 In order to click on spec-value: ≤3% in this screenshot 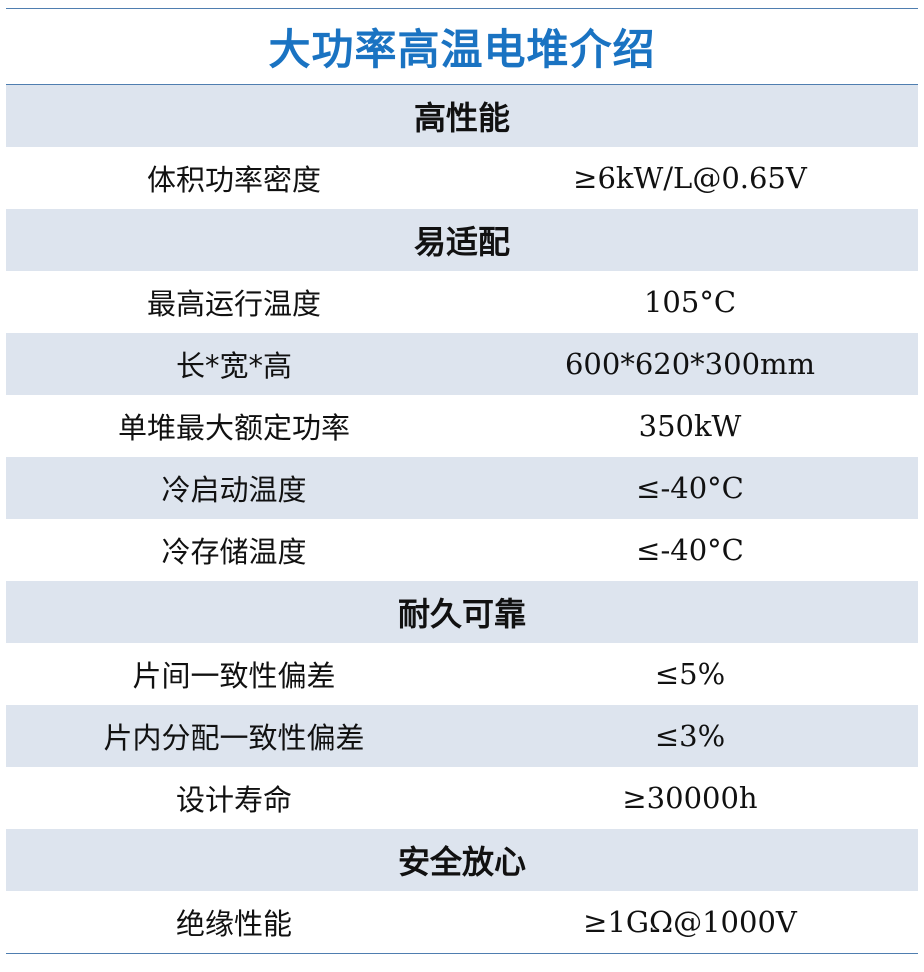, I will do `click(690, 736)`.